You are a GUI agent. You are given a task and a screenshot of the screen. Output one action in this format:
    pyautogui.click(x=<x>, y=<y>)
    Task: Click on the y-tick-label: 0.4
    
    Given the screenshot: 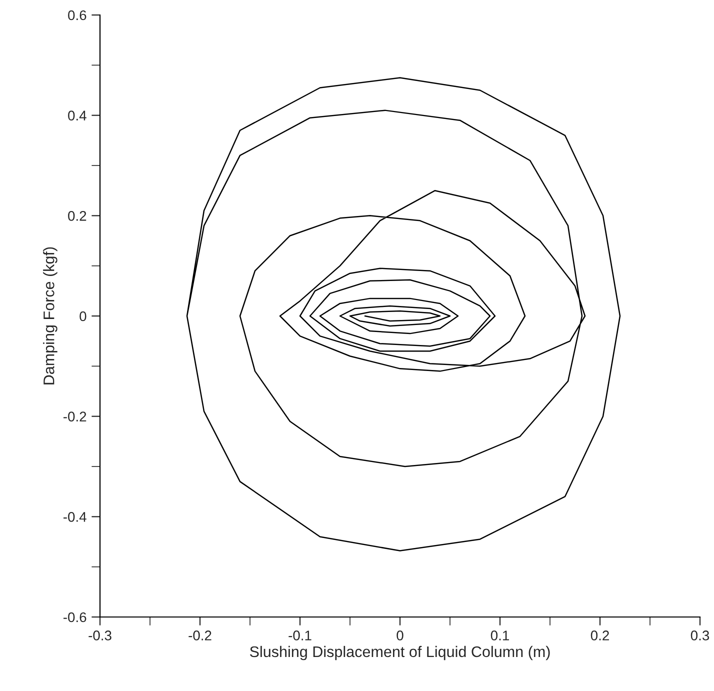 What is the action you would take?
    pyautogui.click(x=77, y=115)
    